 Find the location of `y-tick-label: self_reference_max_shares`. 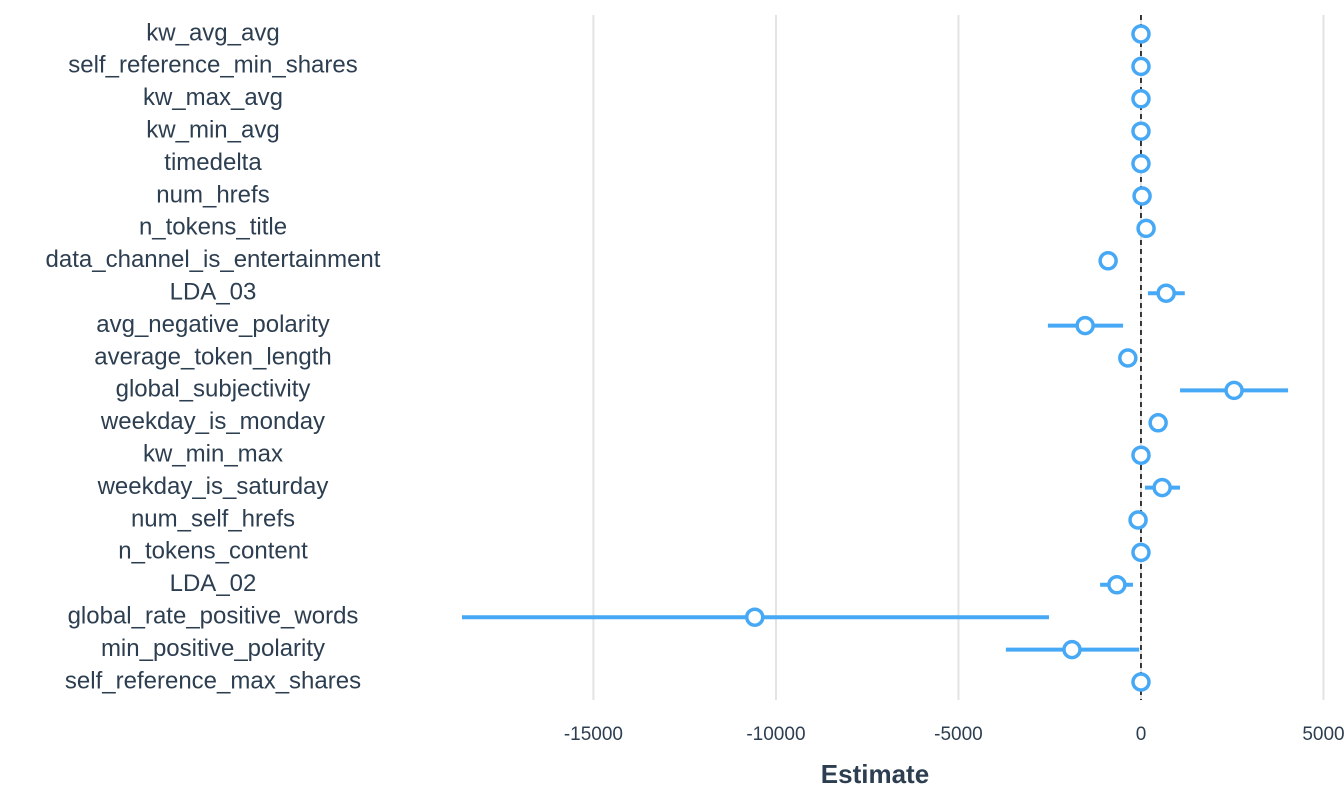

y-tick-label: self_reference_max_shares is located at coordinates (213, 680).